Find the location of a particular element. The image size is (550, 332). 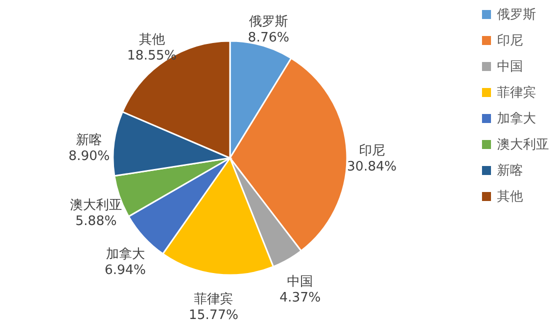

legend-label: 新喀 is located at coordinates (510, 171).